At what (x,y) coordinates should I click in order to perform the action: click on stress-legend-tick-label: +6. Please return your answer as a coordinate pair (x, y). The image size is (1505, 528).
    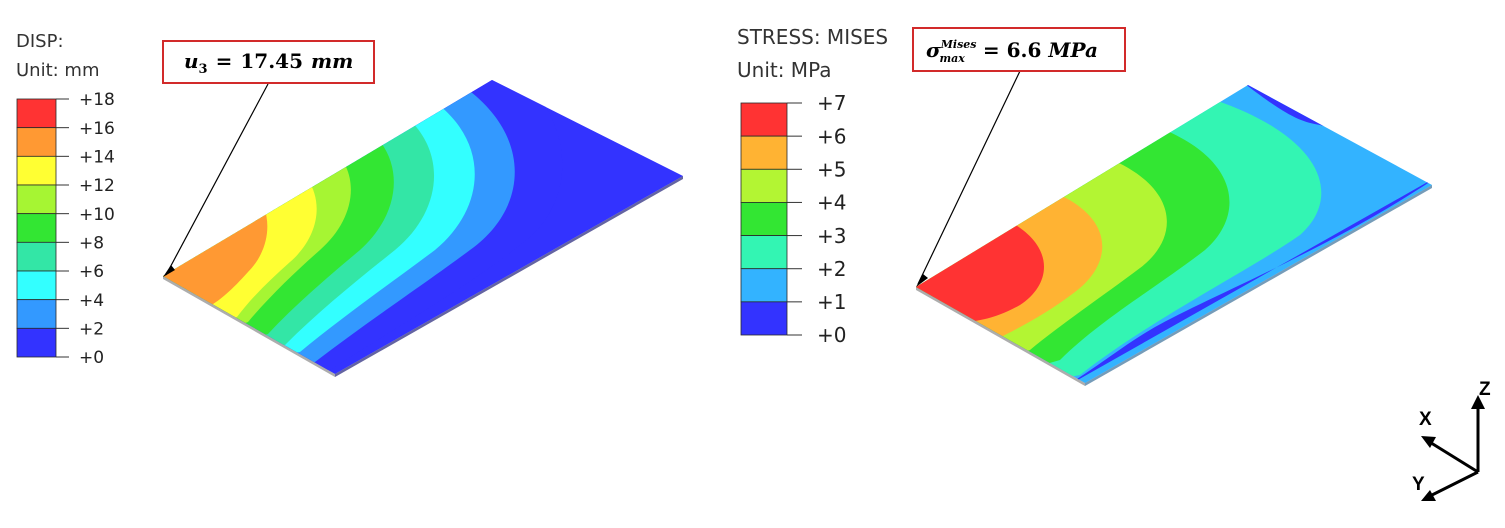
    Looking at the image, I should click on (831, 136).